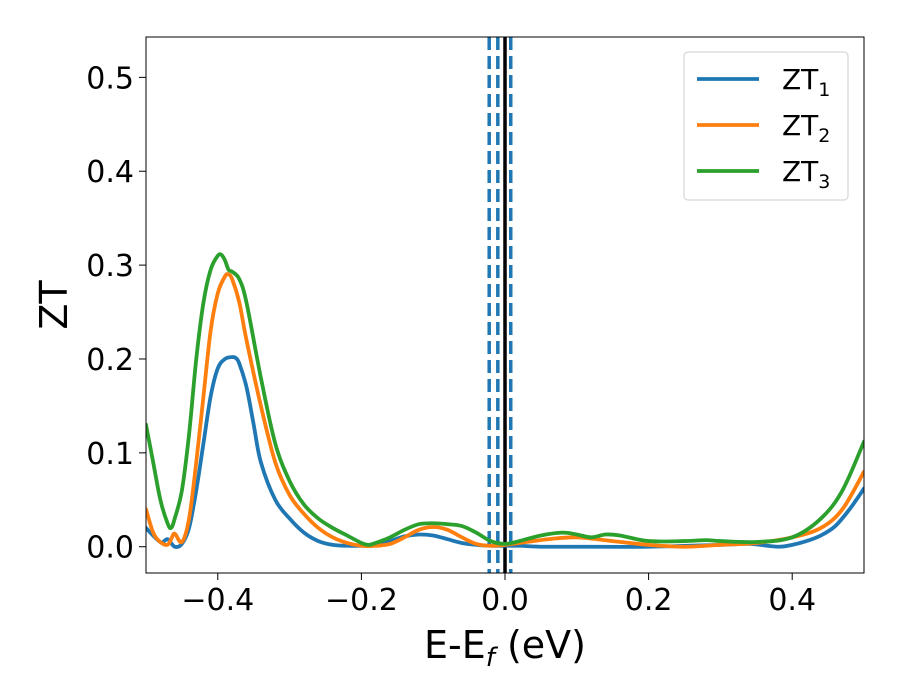 The width and height of the screenshot is (900, 700). I want to click on y-axis-label: ZT, so click(54, 305).